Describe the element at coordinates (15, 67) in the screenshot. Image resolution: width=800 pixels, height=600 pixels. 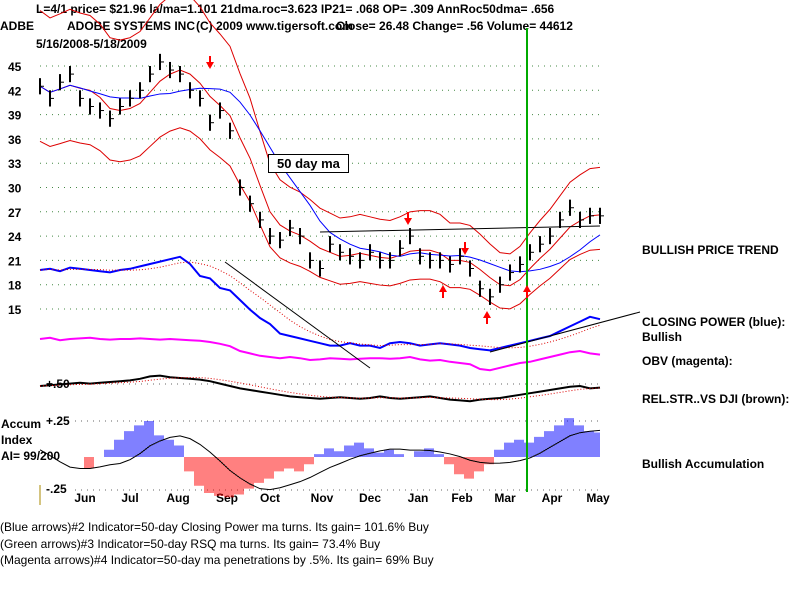
I see `y-tick-label: 45` at that location.